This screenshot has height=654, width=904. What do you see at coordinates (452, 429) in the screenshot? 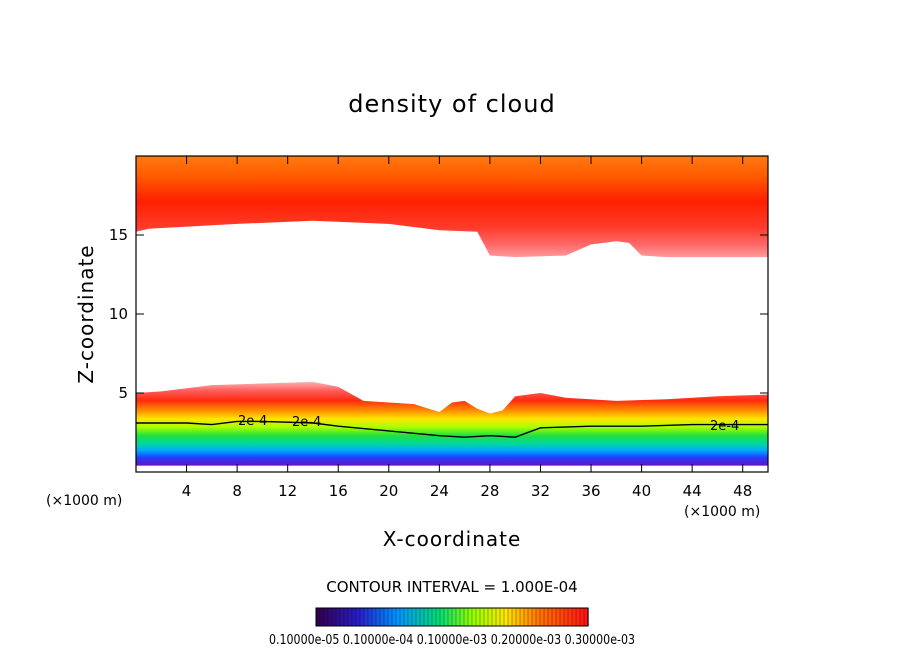
I see `contour-2e-4-line` at bounding box center [452, 429].